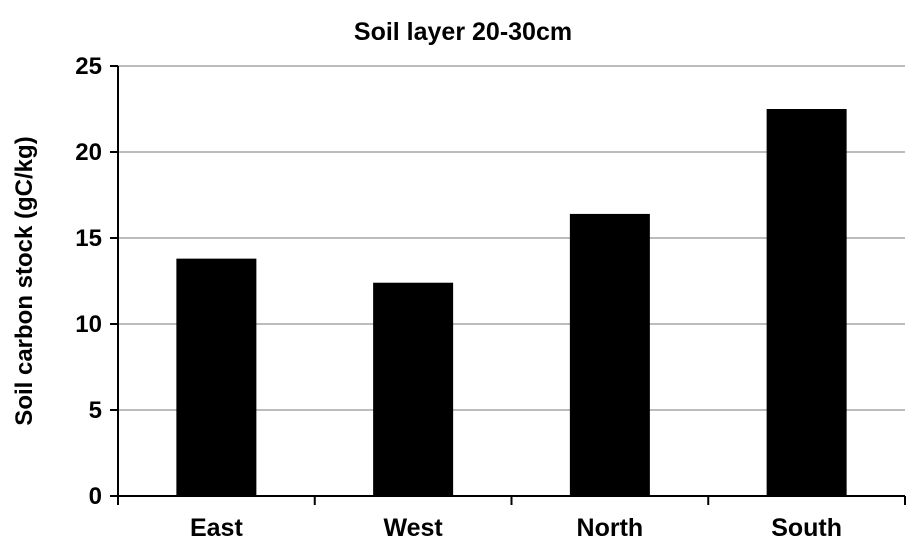  What do you see at coordinates (216, 528) in the screenshot?
I see `x-category-label: East` at bounding box center [216, 528].